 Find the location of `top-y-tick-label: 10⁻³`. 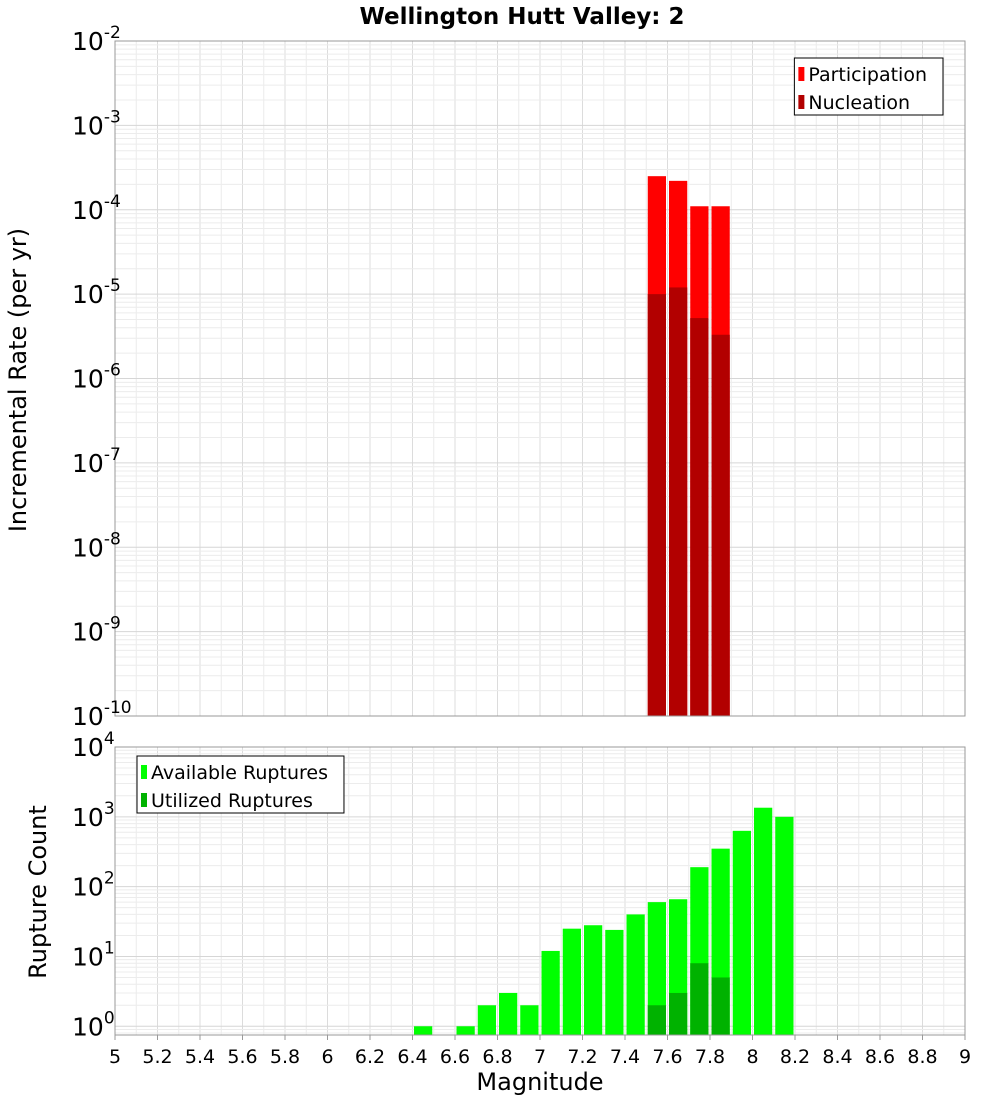

top-y-tick-label: 10⁻³ is located at coordinates (96, 123).